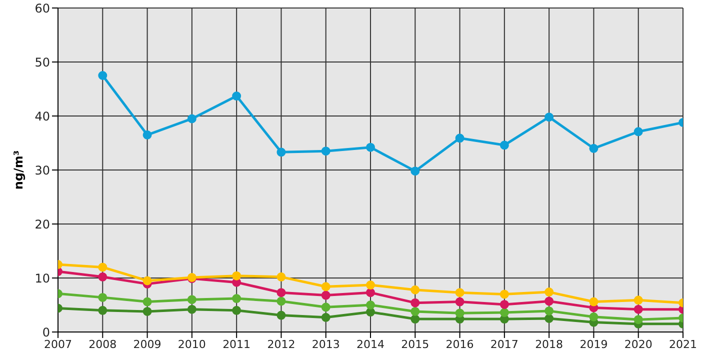 The width and height of the screenshot is (707, 354). I want to click on x-tick-label: 2007, so click(58, 344).